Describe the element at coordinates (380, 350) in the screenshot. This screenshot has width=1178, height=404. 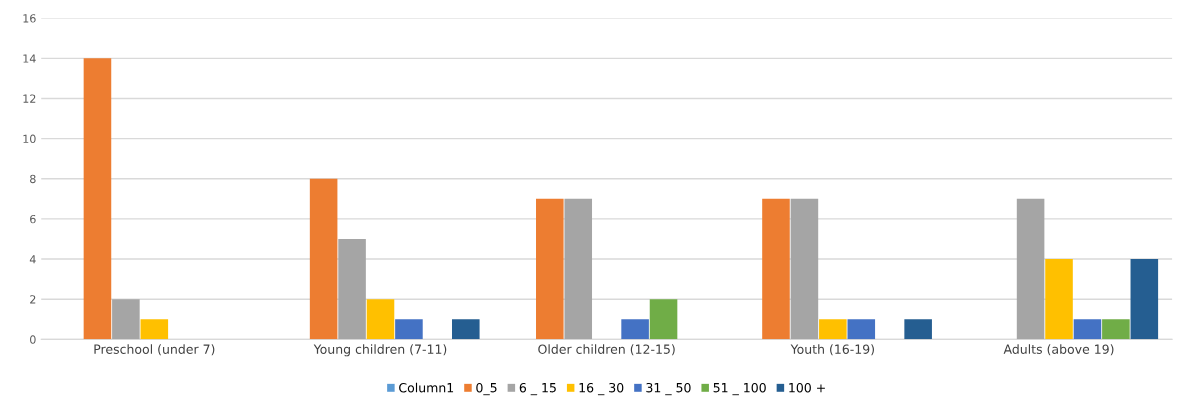
I see `x-tick-label: Young children (7-11)` at that location.